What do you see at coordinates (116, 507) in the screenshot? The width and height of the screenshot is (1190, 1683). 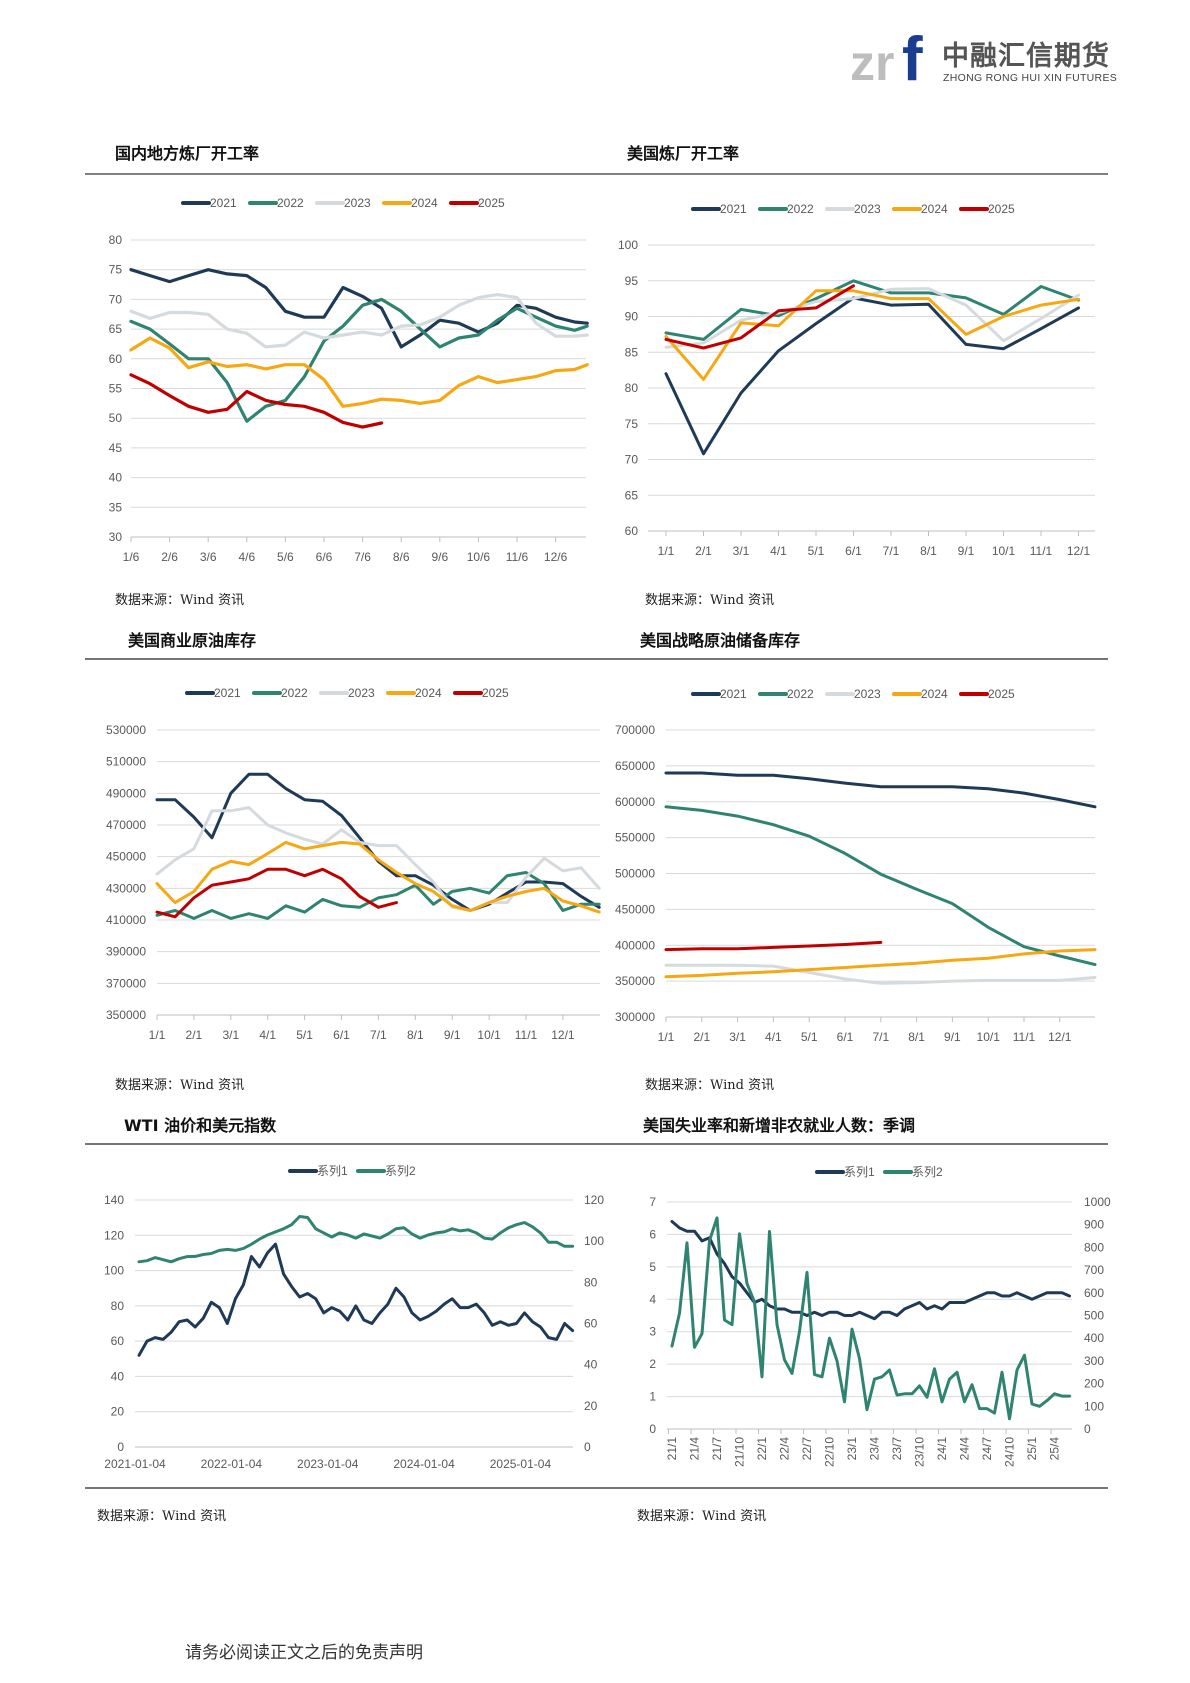 I see `y-tick-label: 35` at bounding box center [116, 507].